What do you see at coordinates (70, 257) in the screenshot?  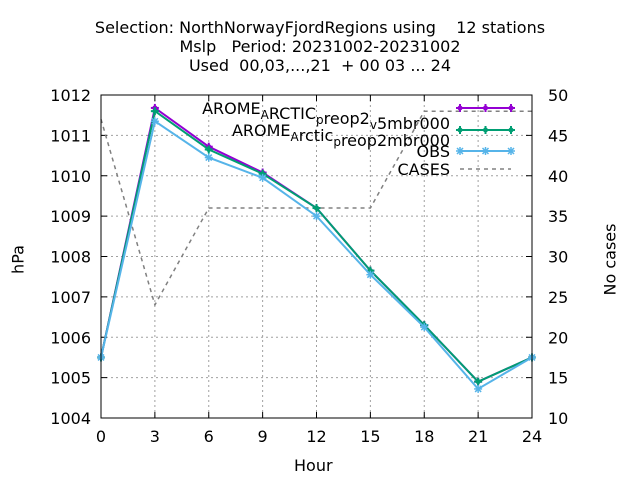 I see `y-tick-label: 1008` at bounding box center [70, 257].